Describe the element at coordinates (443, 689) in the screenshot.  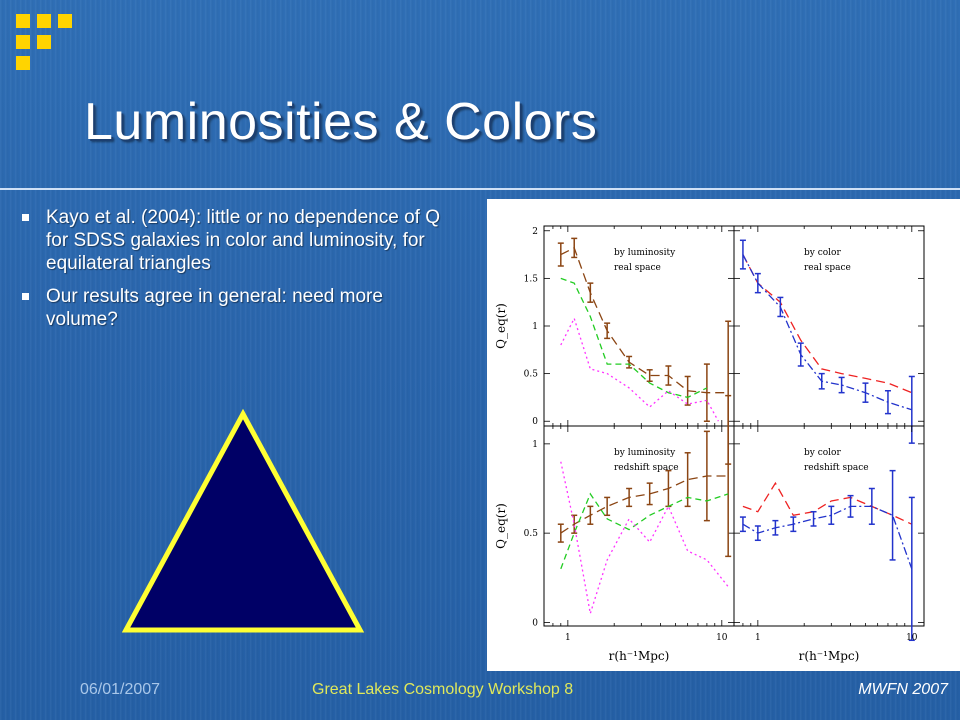
I see `footer-event: Great Lakes Cosmology Workshop 8` at that location.